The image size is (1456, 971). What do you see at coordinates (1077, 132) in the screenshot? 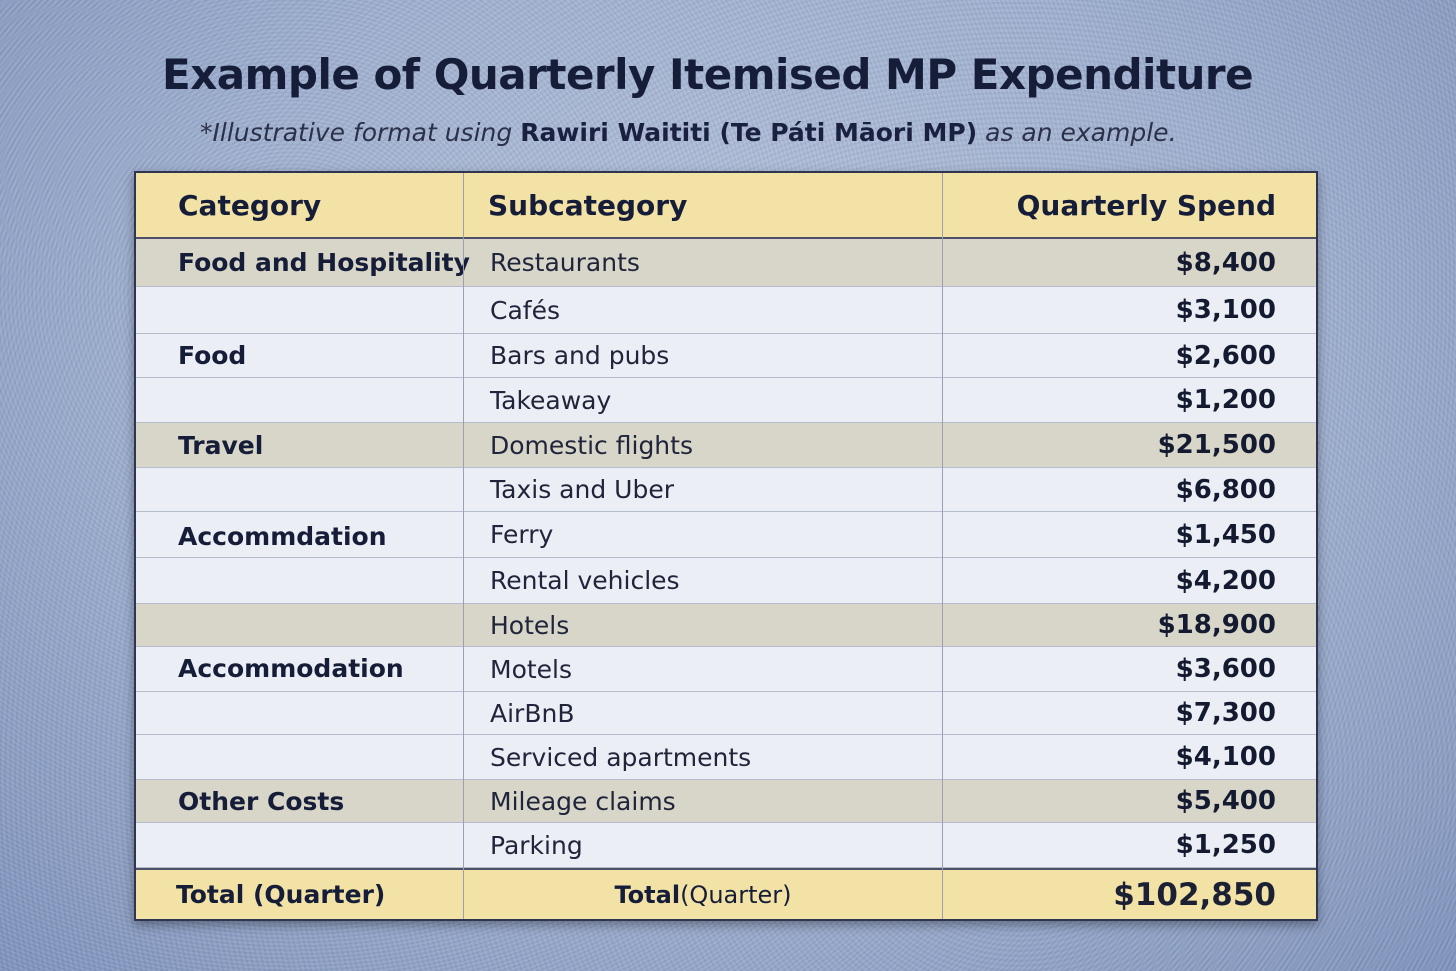
I see `subtitle-suffix: as an example.` at bounding box center [1077, 132].